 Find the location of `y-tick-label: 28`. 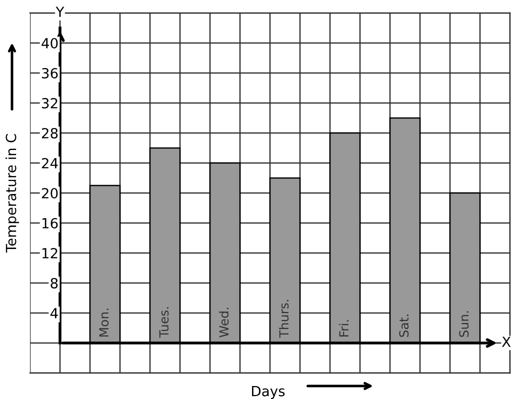

y-tick-label: 28 is located at coordinates (50, 133).